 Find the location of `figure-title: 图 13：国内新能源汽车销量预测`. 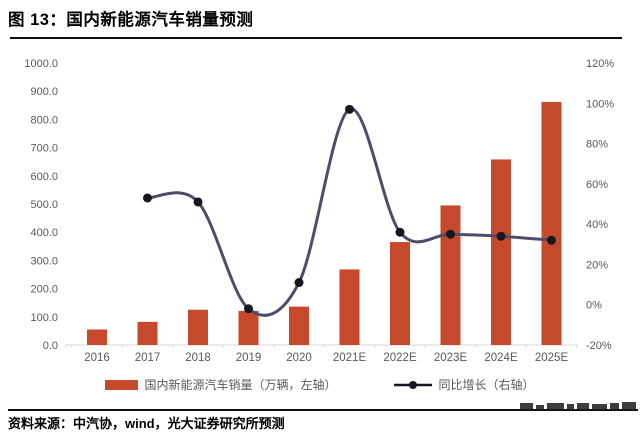

figure-title: 图 13：国内新能源汽车销量预测 is located at coordinates (131, 20).